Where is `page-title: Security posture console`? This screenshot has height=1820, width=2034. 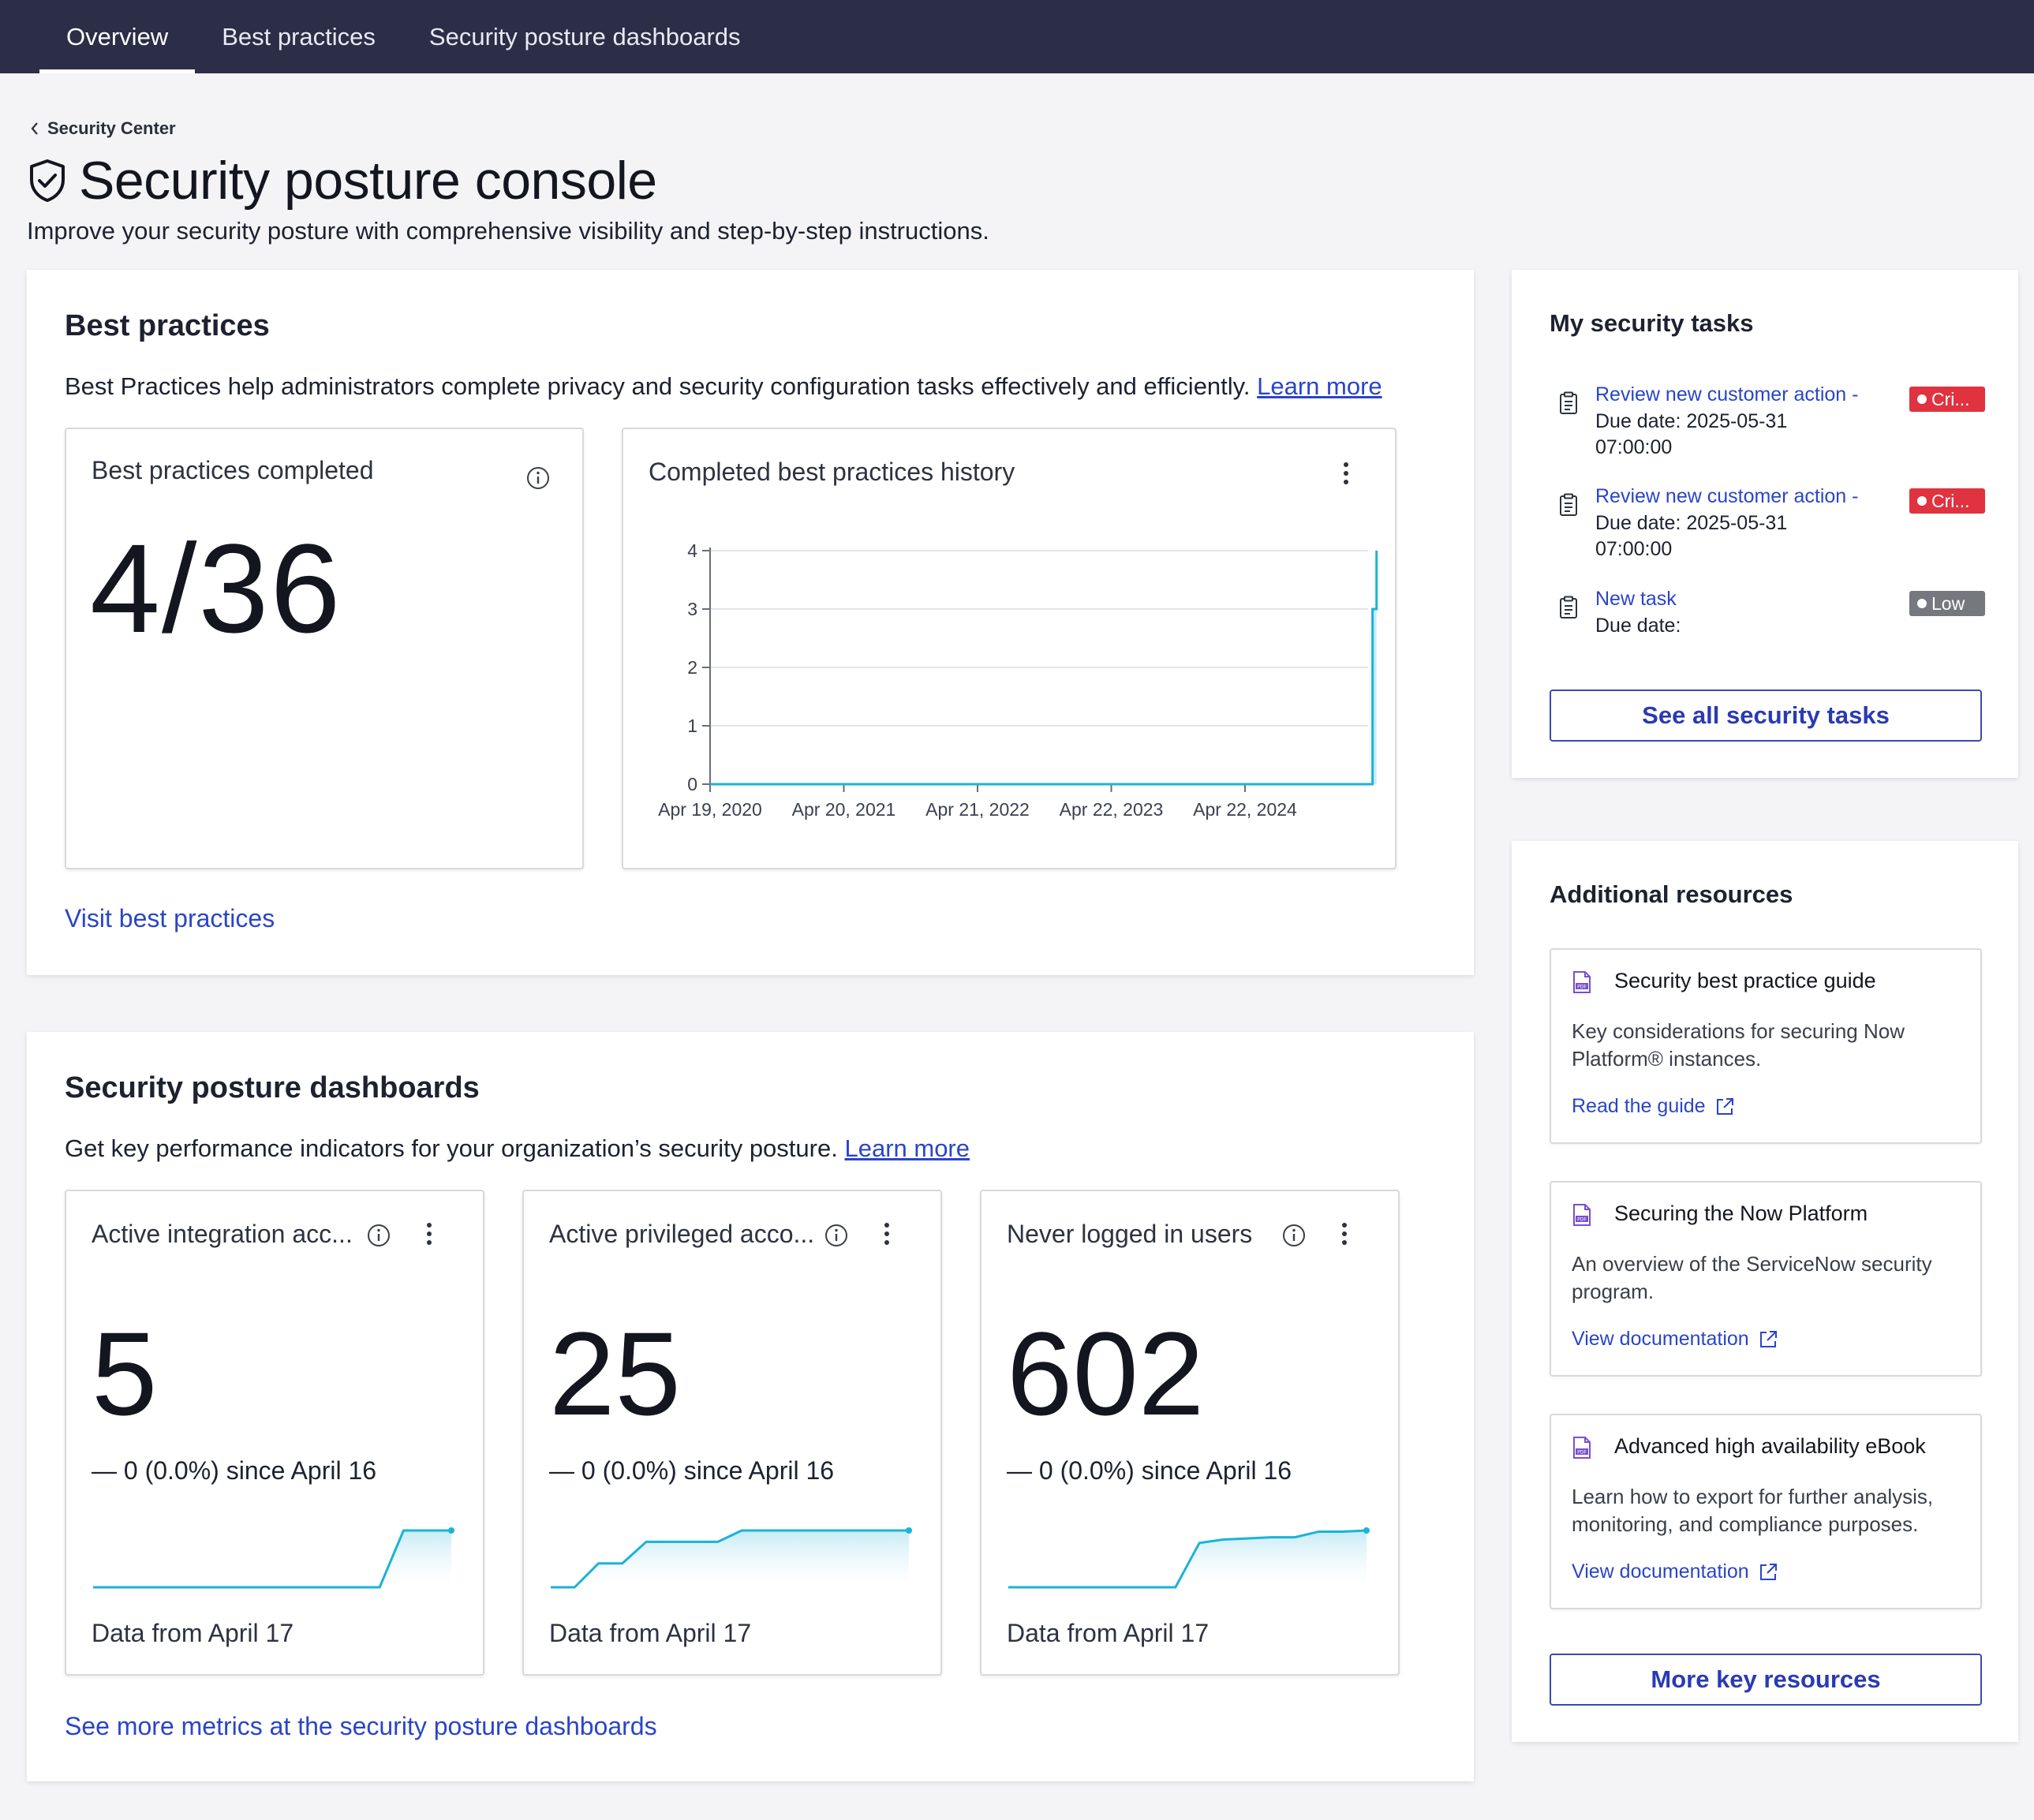
page-title: Security posture console is located at coordinates (368, 181).